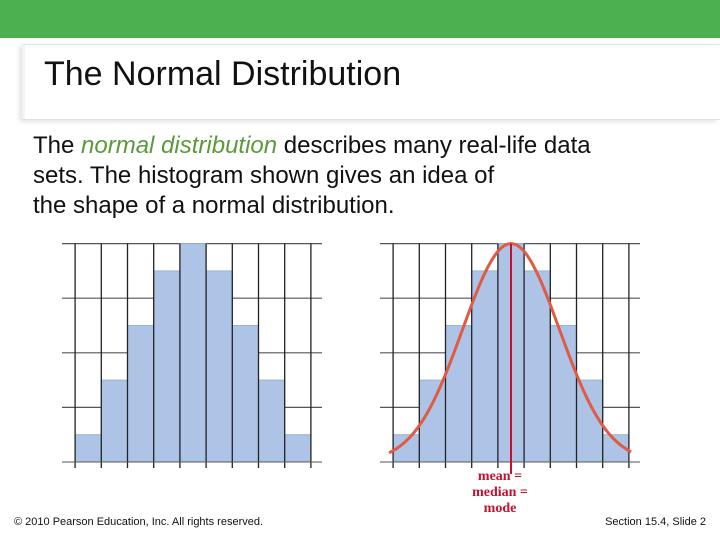  What do you see at coordinates (360, 19) in the screenshot?
I see `top-accent-bar` at bounding box center [360, 19].